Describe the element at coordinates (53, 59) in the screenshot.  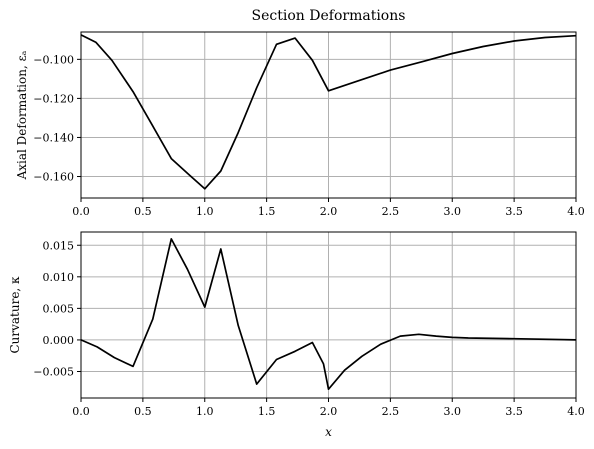
I see `axial-ytick-label-3: −0.100` at that location.